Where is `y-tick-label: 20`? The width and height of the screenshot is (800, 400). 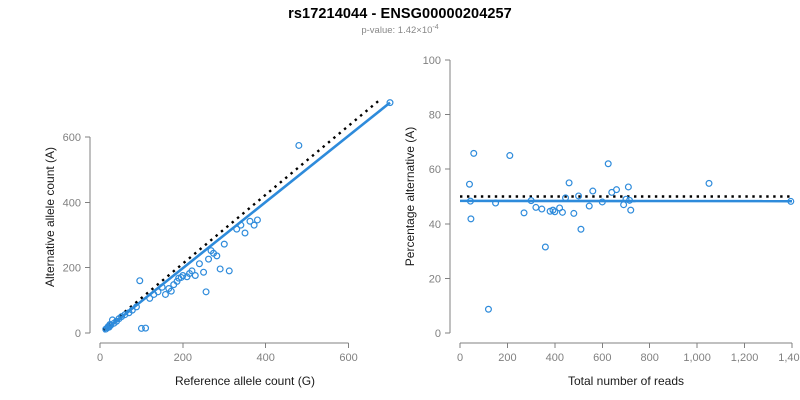
y-tick-label: 20 is located at coordinates (435, 279).